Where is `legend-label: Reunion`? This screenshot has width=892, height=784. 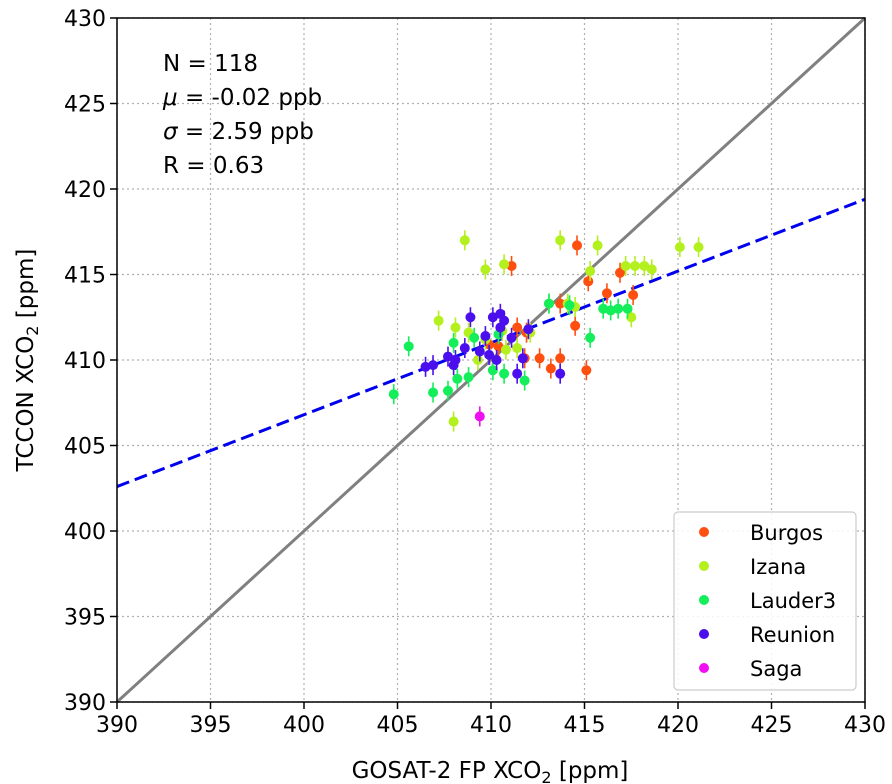 legend-label: Reunion is located at coordinates (792, 635).